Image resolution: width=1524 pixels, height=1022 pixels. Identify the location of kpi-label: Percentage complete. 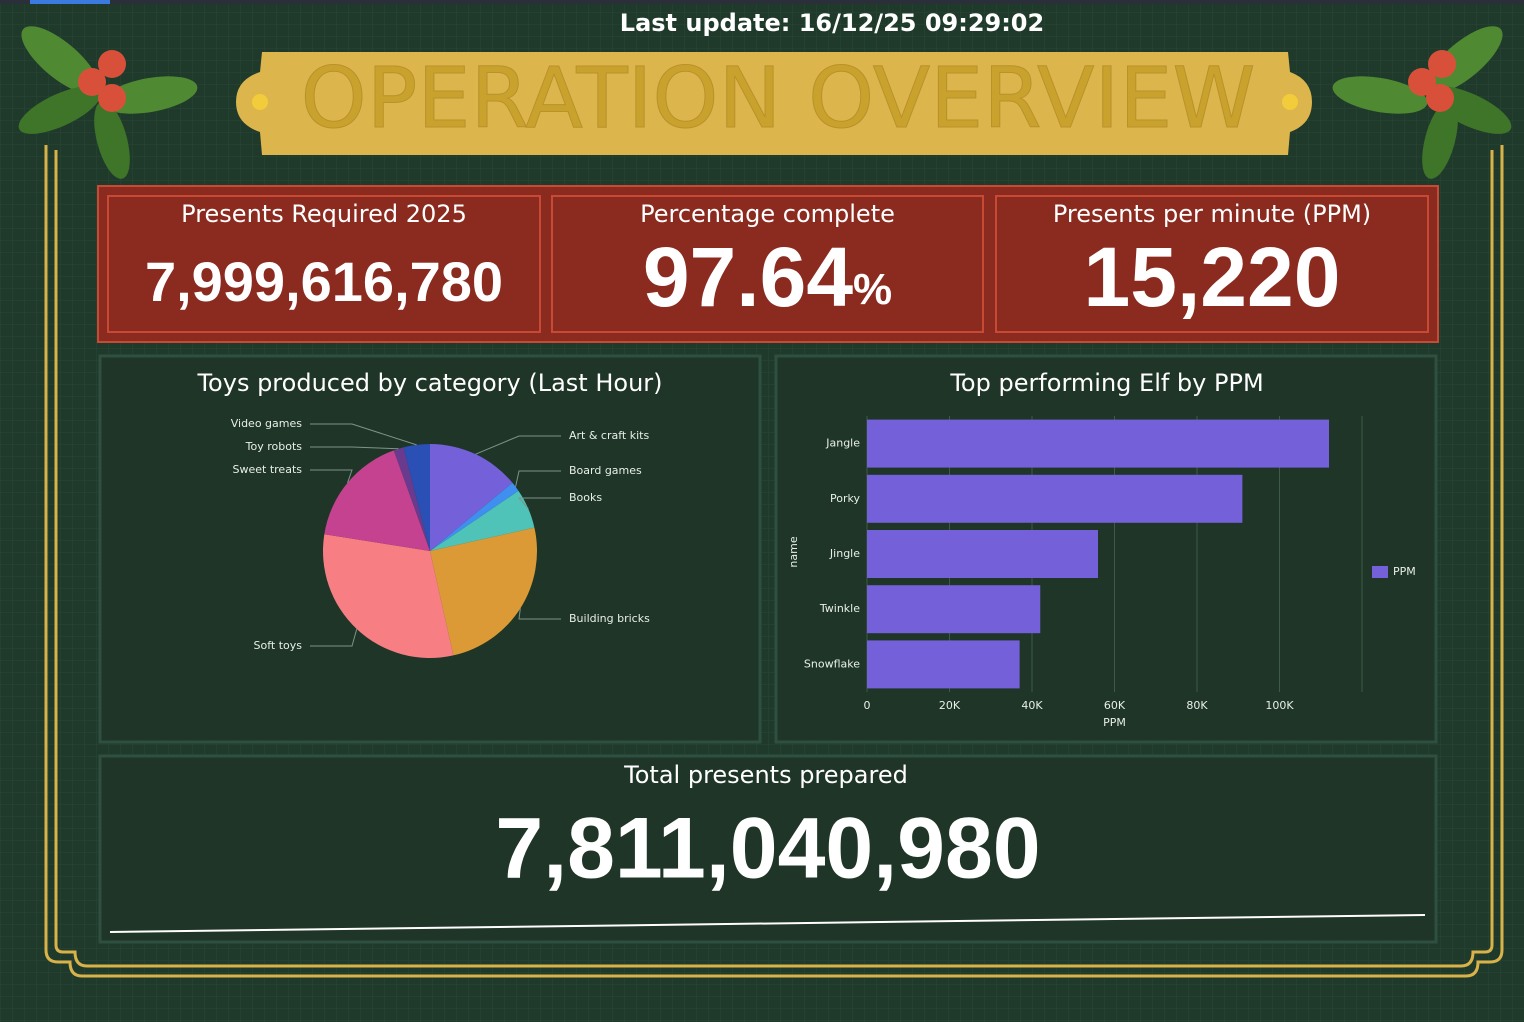
(767, 214).